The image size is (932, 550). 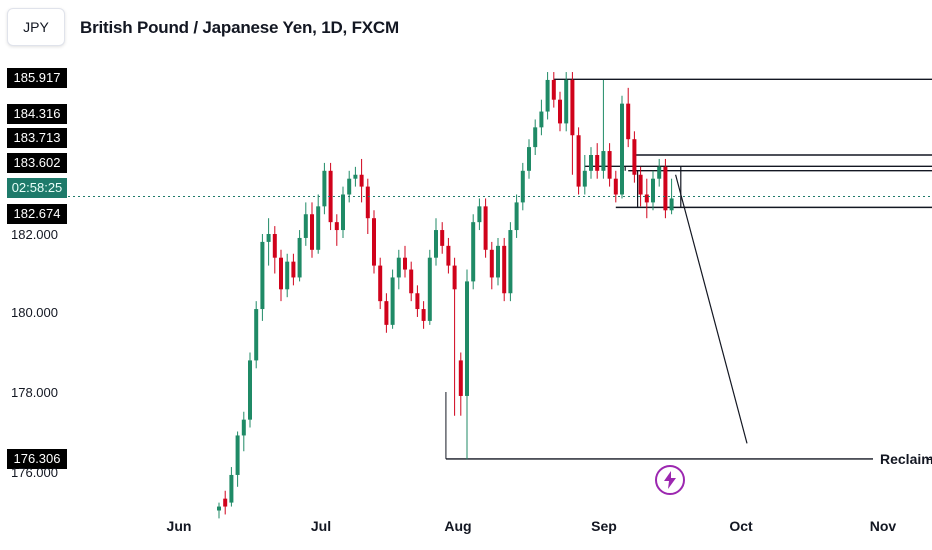 I want to click on symbol-label: JPY, so click(x=36, y=27).